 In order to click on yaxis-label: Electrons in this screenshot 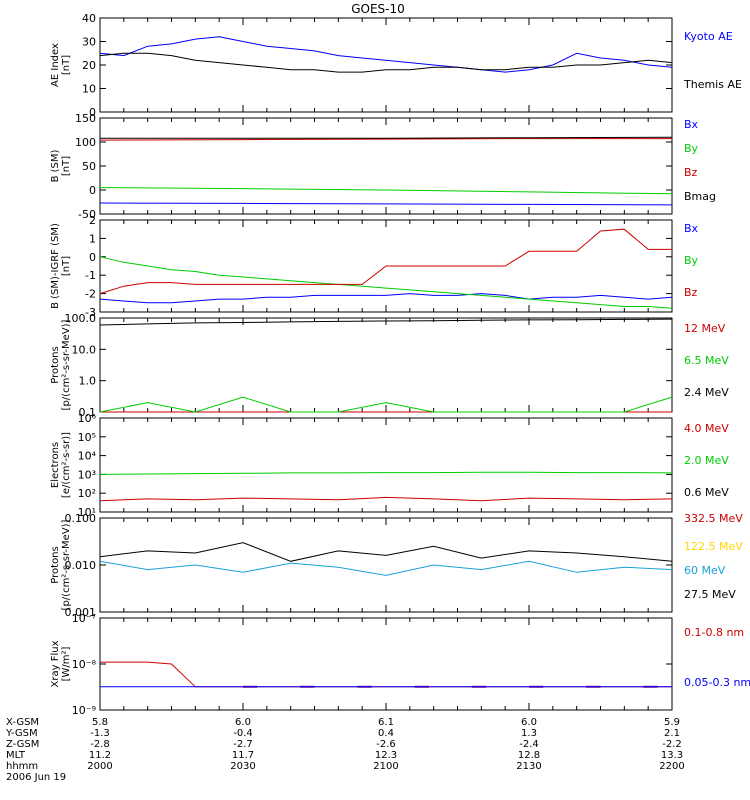, I will do `click(55, 465)`.